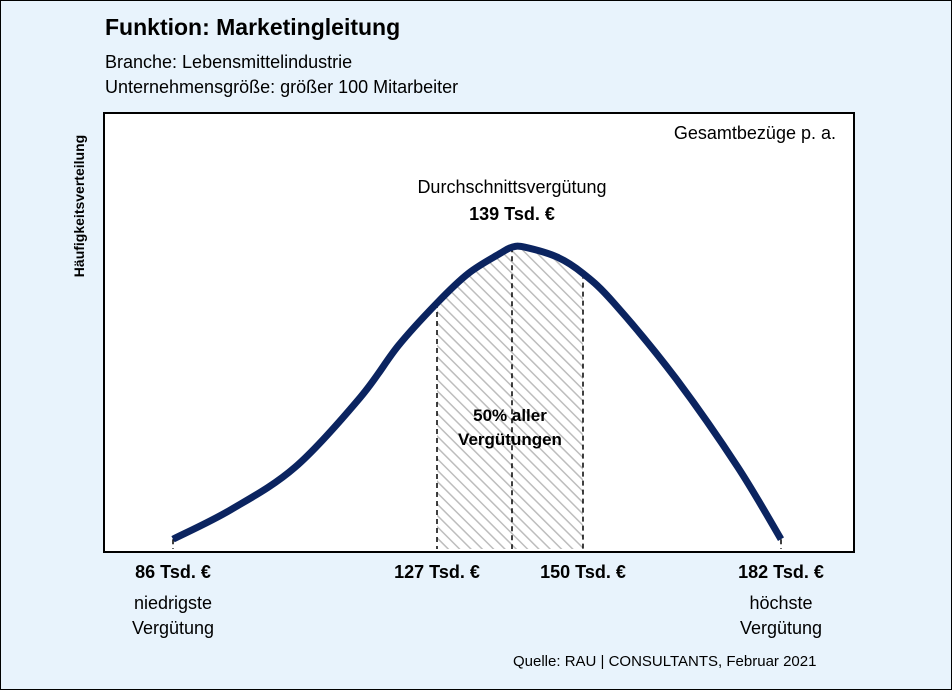 Image resolution: width=952 pixels, height=690 pixels. What do you see at coordinates (665, 661) in the screenshot?
I see `source-note: Quelle: RAU | CONSULTANTS, Februar 2021` at bounding box center [665, 661].